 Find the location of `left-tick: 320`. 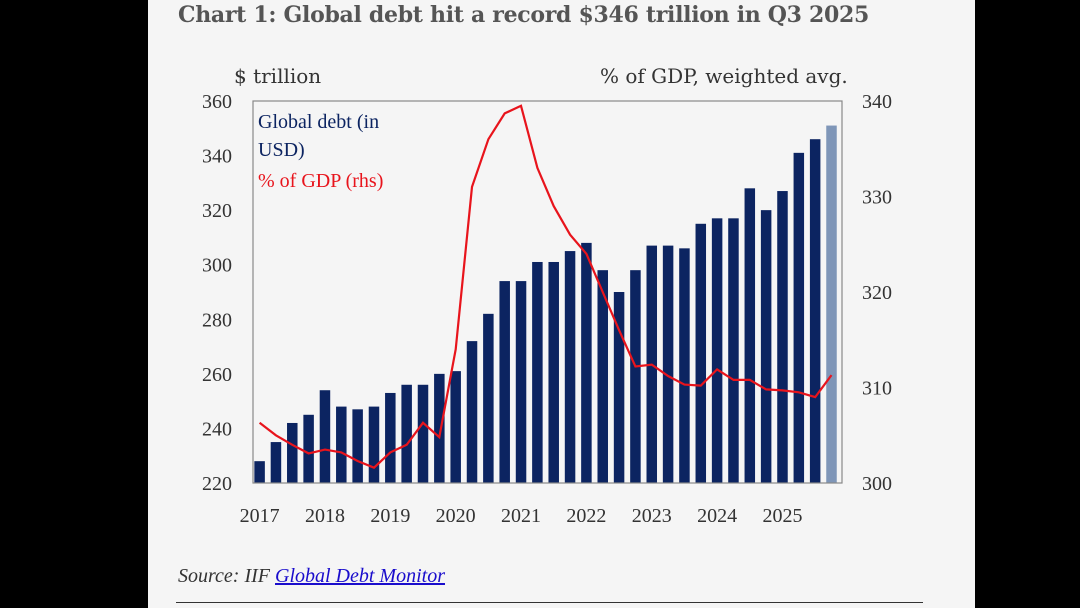

left-tick: 320 is located at coordinates (217, 211).